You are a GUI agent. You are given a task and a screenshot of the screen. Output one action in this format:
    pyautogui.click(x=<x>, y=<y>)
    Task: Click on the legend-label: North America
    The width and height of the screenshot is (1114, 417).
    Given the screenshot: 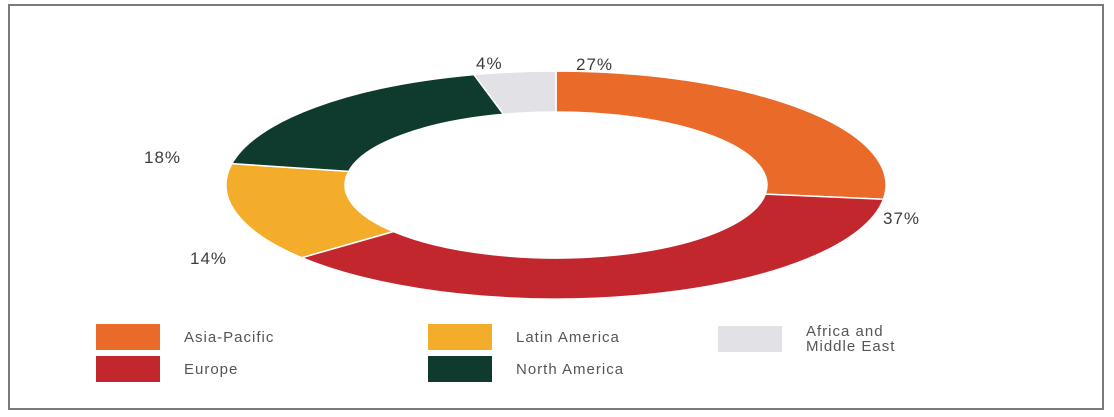 What is the action you would take?
    pyautogui.click(x=570, y=369)
    